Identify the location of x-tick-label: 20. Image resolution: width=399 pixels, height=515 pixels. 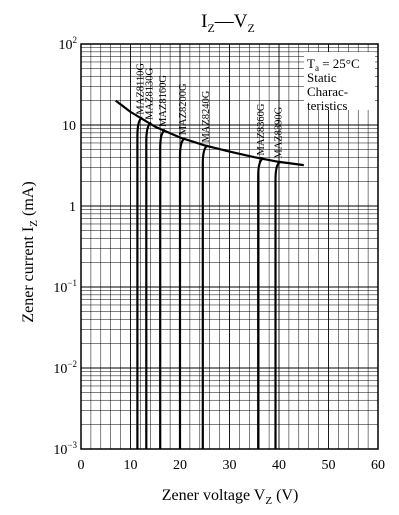
(180, 465).